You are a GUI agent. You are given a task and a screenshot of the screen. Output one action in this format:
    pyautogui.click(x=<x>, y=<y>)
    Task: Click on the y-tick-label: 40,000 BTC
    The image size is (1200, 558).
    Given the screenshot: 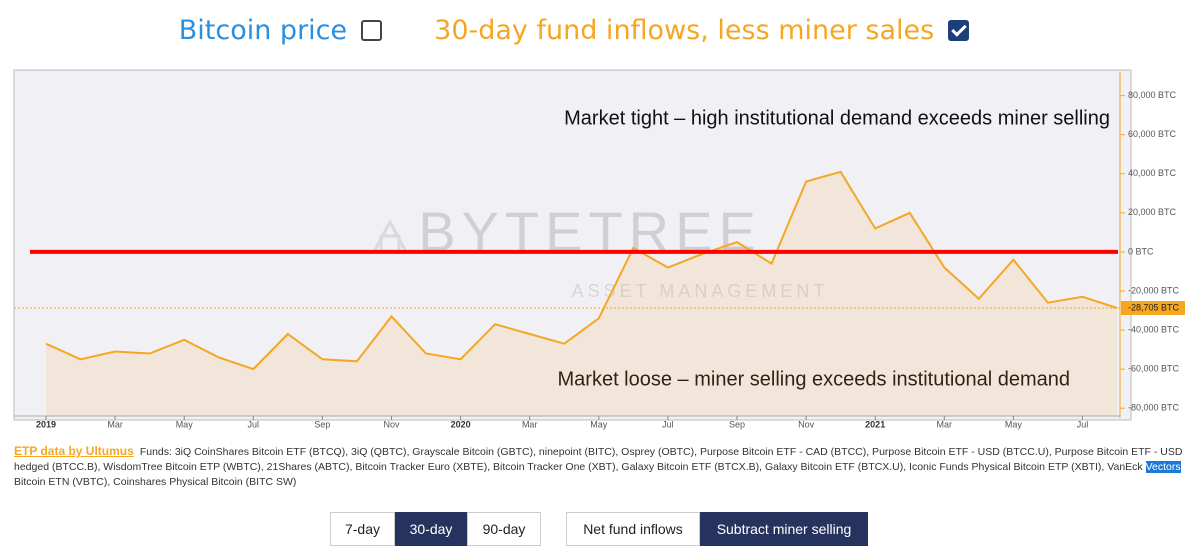 What is the action you would take?
    pyautogui.click(x=1152, y=173)
    